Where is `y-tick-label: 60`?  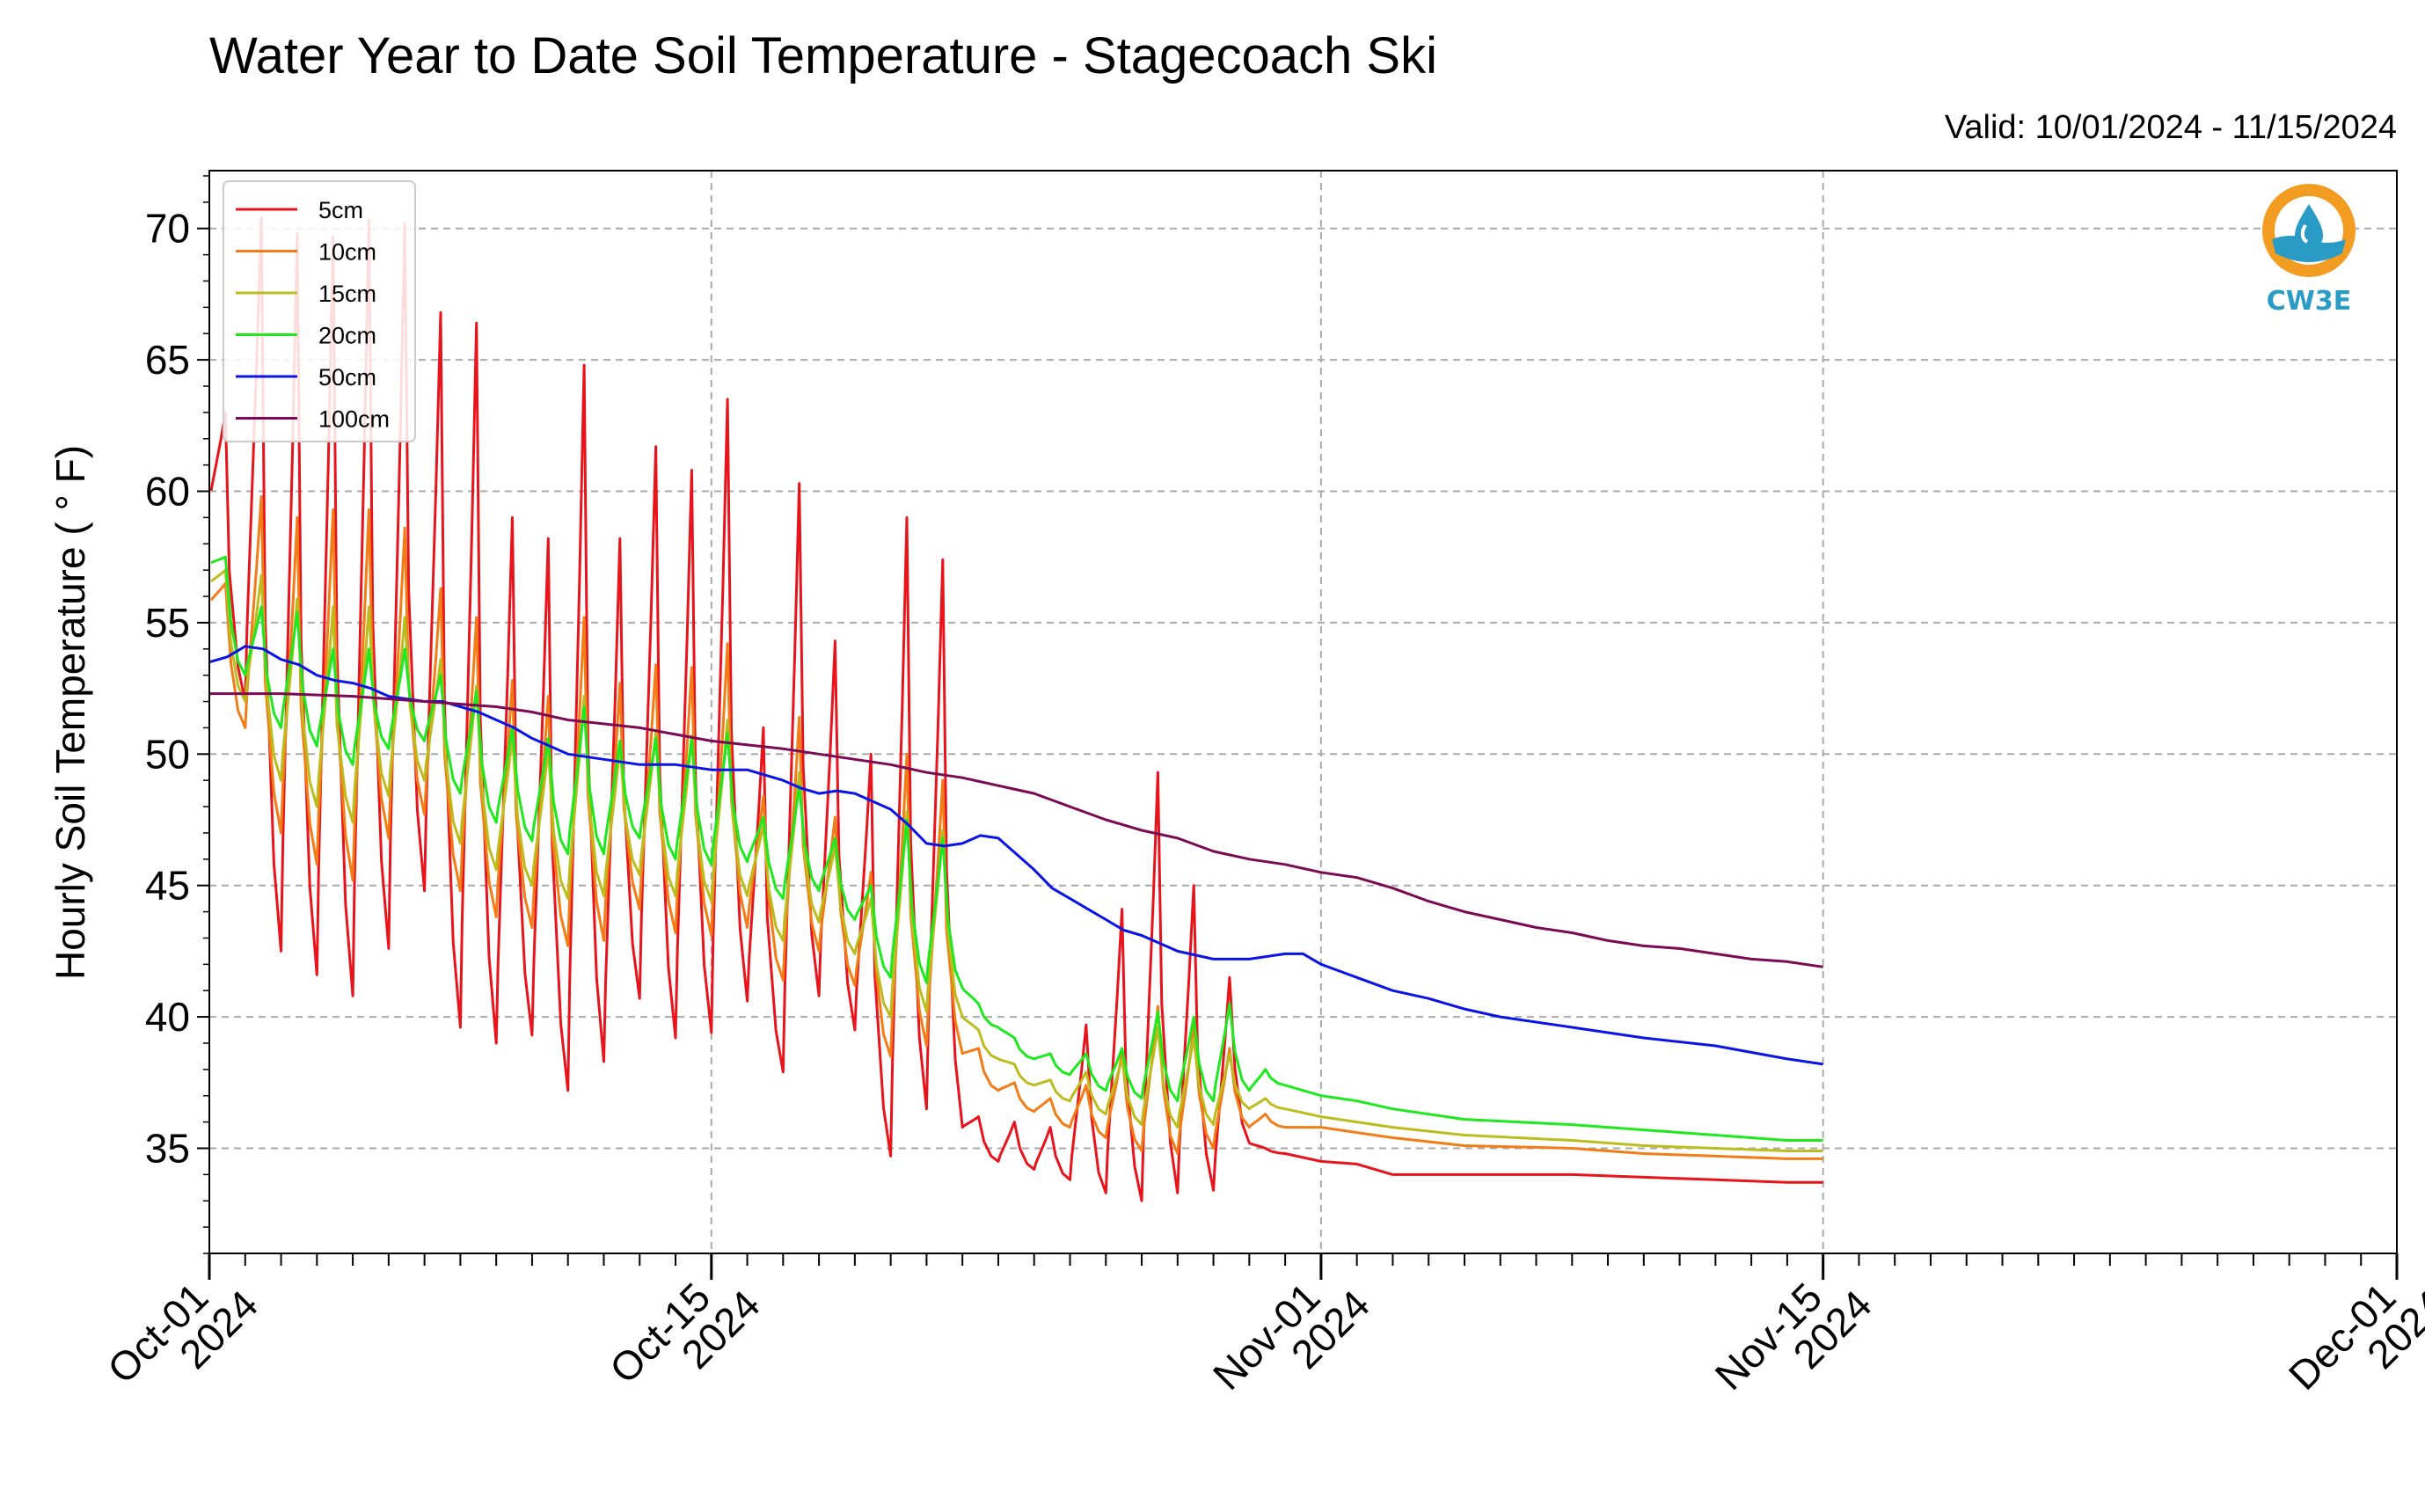 y-tick-label: 60 is located at coordinates (167, 492).